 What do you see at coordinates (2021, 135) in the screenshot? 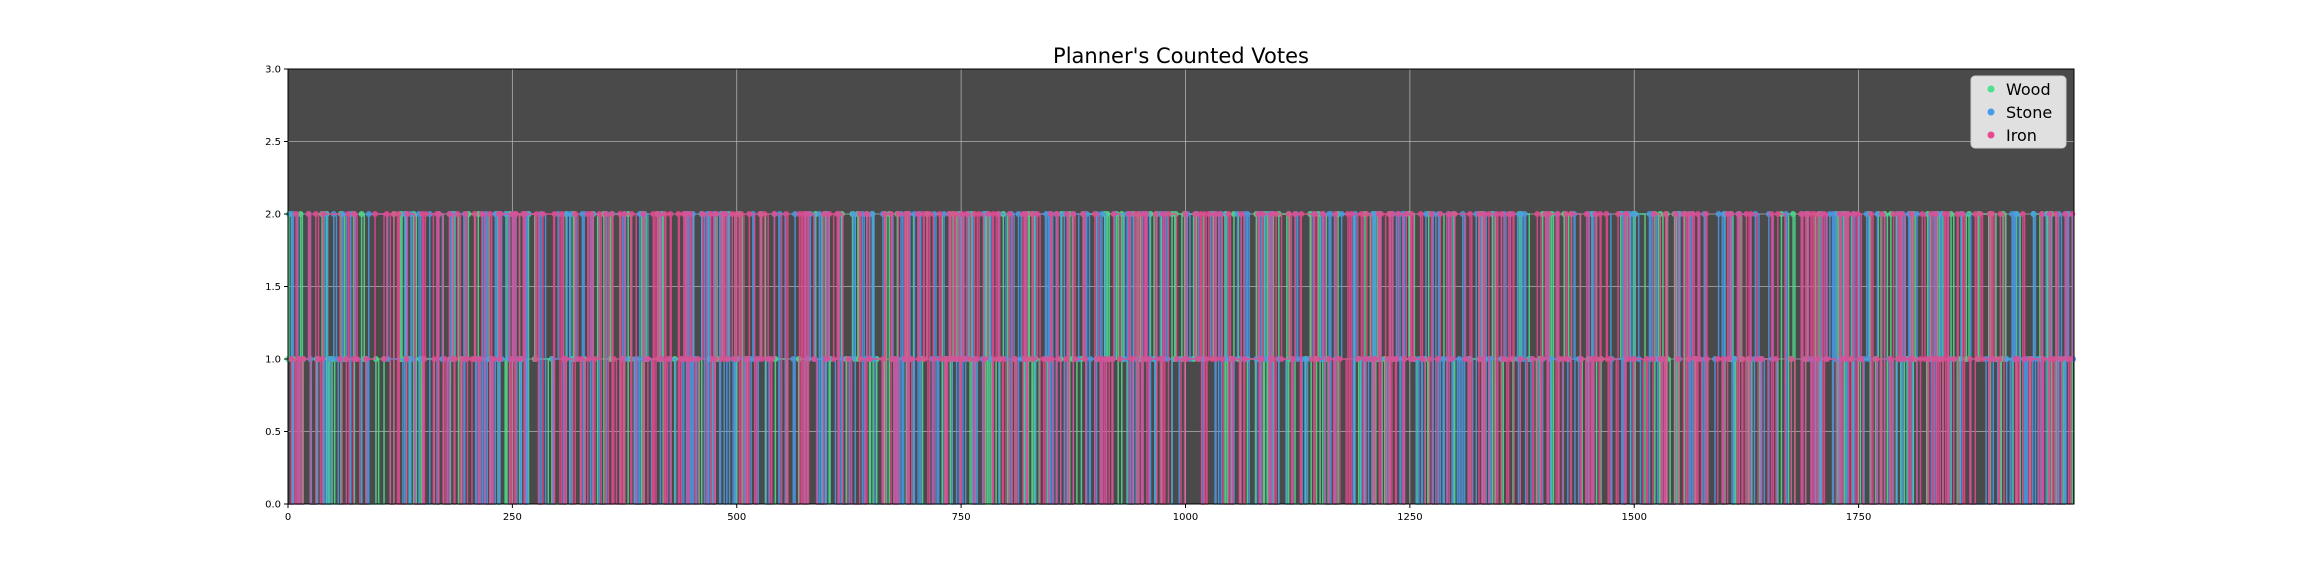
I see `legend-label-iron: Iron` at bounding box center [2021, 135].